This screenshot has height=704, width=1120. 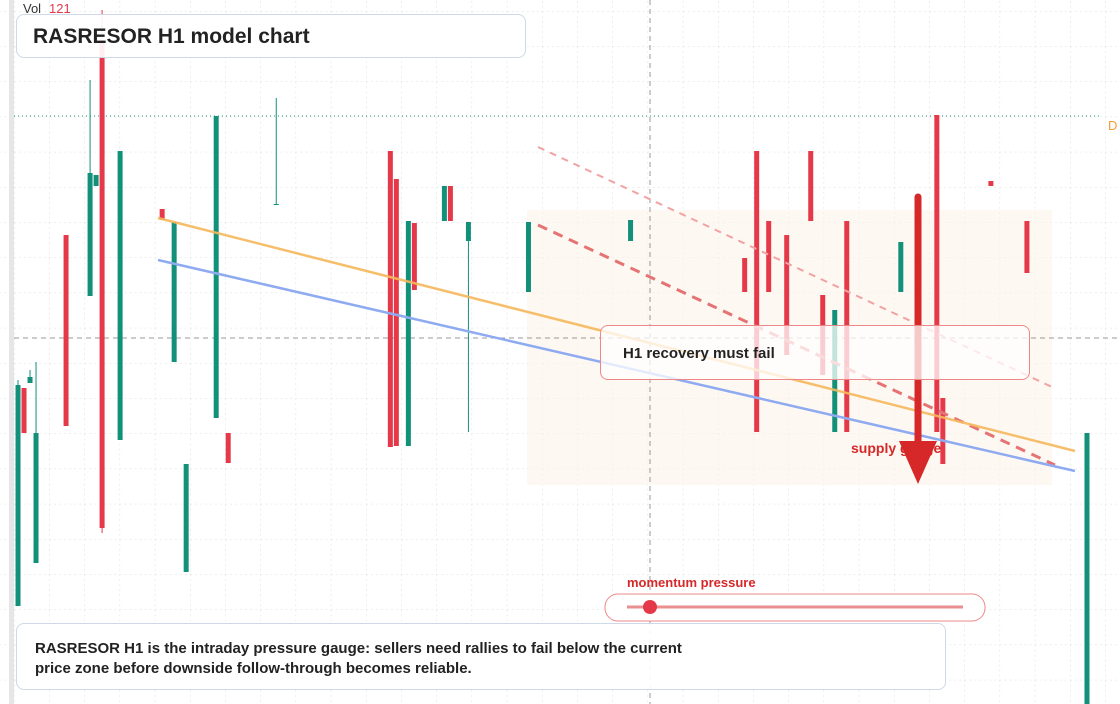 What do you see at coordinates (271, 36) in the screenshot?
I see `chart-title: RASRESOR H1 model chart` at bounding box center [271, 36].